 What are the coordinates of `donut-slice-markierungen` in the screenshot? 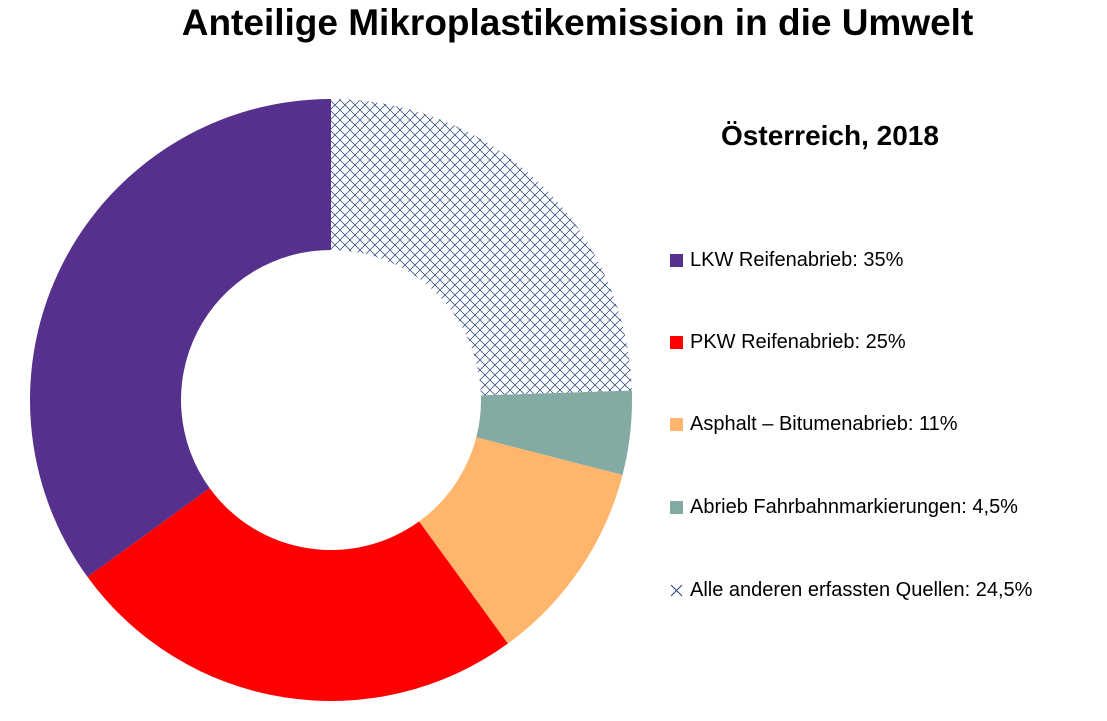 It's located at (554, 432).